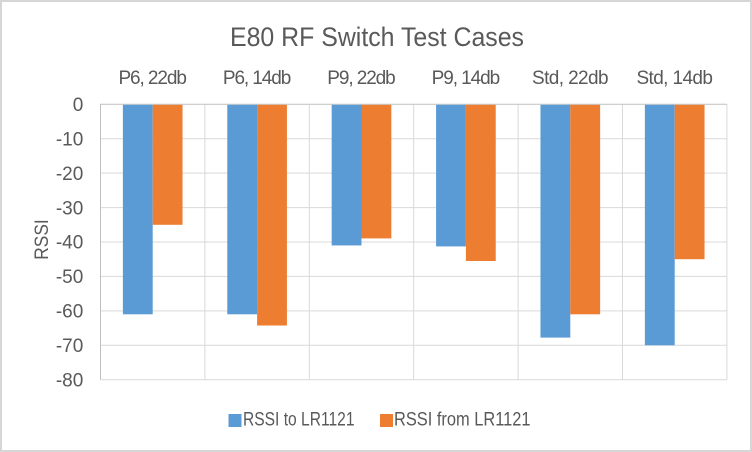 Image resolution: width=752 pixels, height=452 pixels. I want to click on svg-text: P6, 14db, so click(257, 78).